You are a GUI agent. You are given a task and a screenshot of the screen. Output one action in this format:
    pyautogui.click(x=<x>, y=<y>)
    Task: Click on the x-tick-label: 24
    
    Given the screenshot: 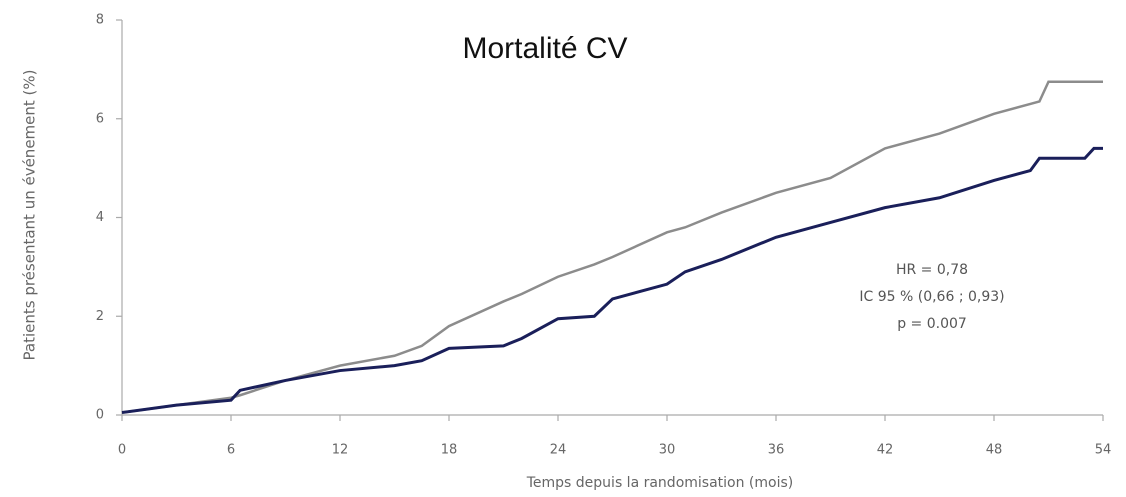 What is the action you would take?
    pyautogui.click(x=558, y=450)
    